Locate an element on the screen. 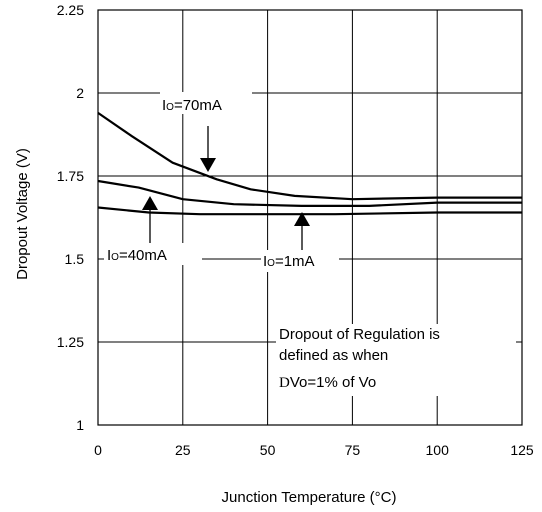 Image resolution: width=542 pixels, height=512 pixels. note-line-3: DVo=1% of Vo is located at coordinates (327, 382).